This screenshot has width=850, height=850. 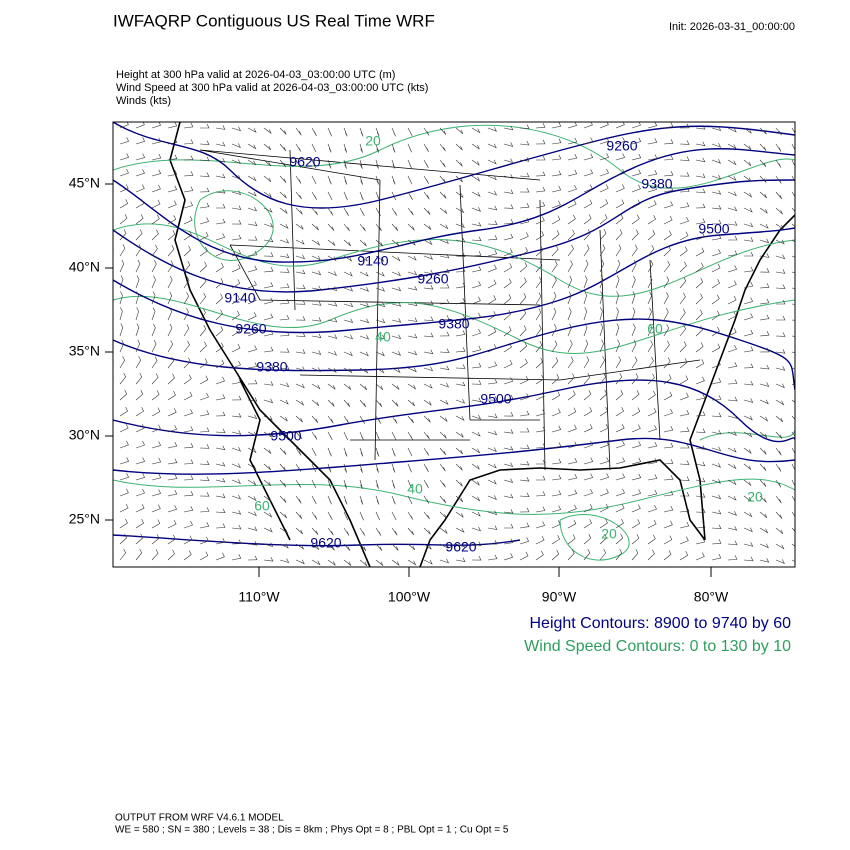 What do you see at coordinates (143, 101) in the screenshot?
I see `field-label: Winds (kts)` at bounding box center [143, 101].